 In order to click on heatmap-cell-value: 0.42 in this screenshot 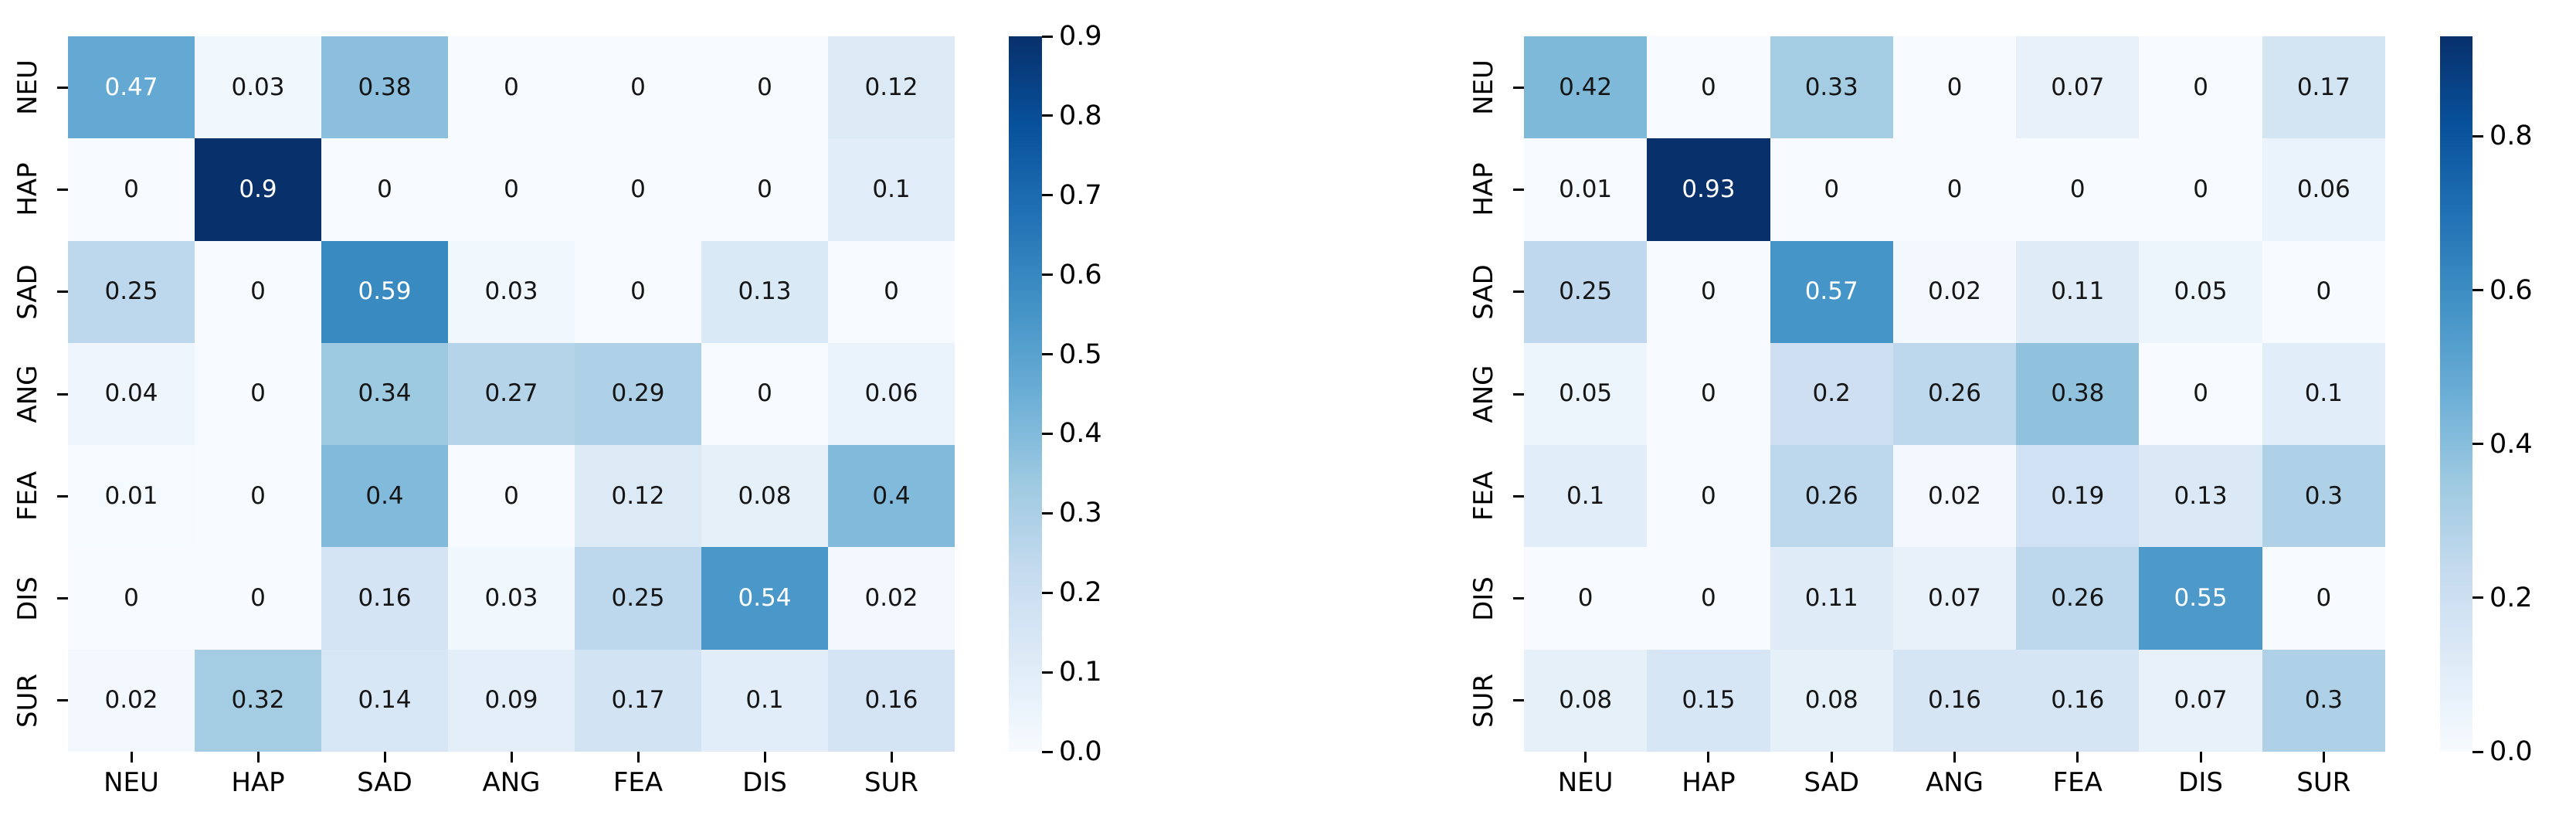, I will do `click(1586, 87)`.